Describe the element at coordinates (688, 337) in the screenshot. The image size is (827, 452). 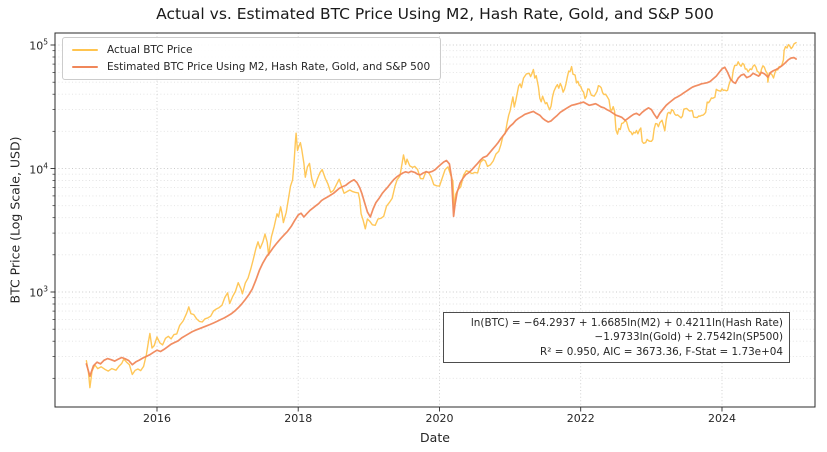
I see `regression-equation-line-2: −1.9733ln(Gold) + 2.7542ln(SP500)` at that location.